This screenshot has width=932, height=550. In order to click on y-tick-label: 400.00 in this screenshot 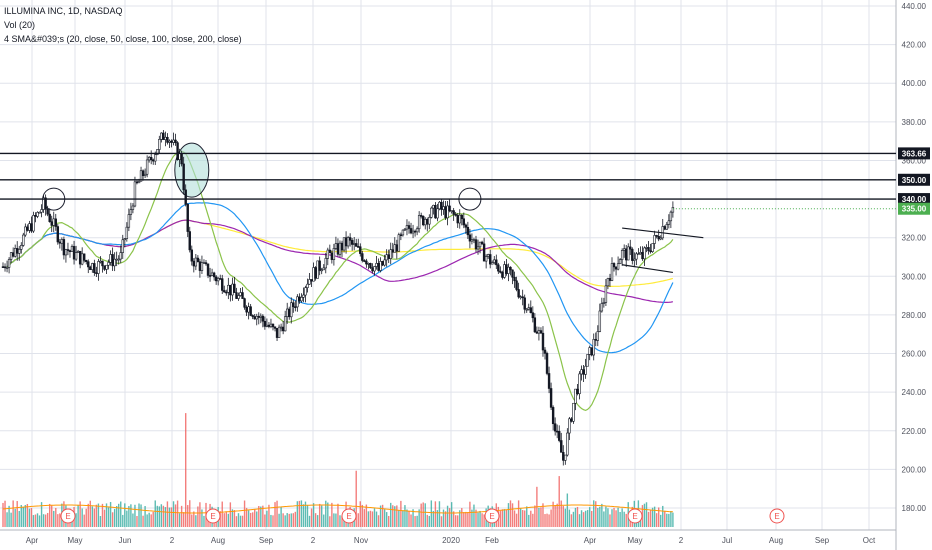, I will do `click(914, 83)`.